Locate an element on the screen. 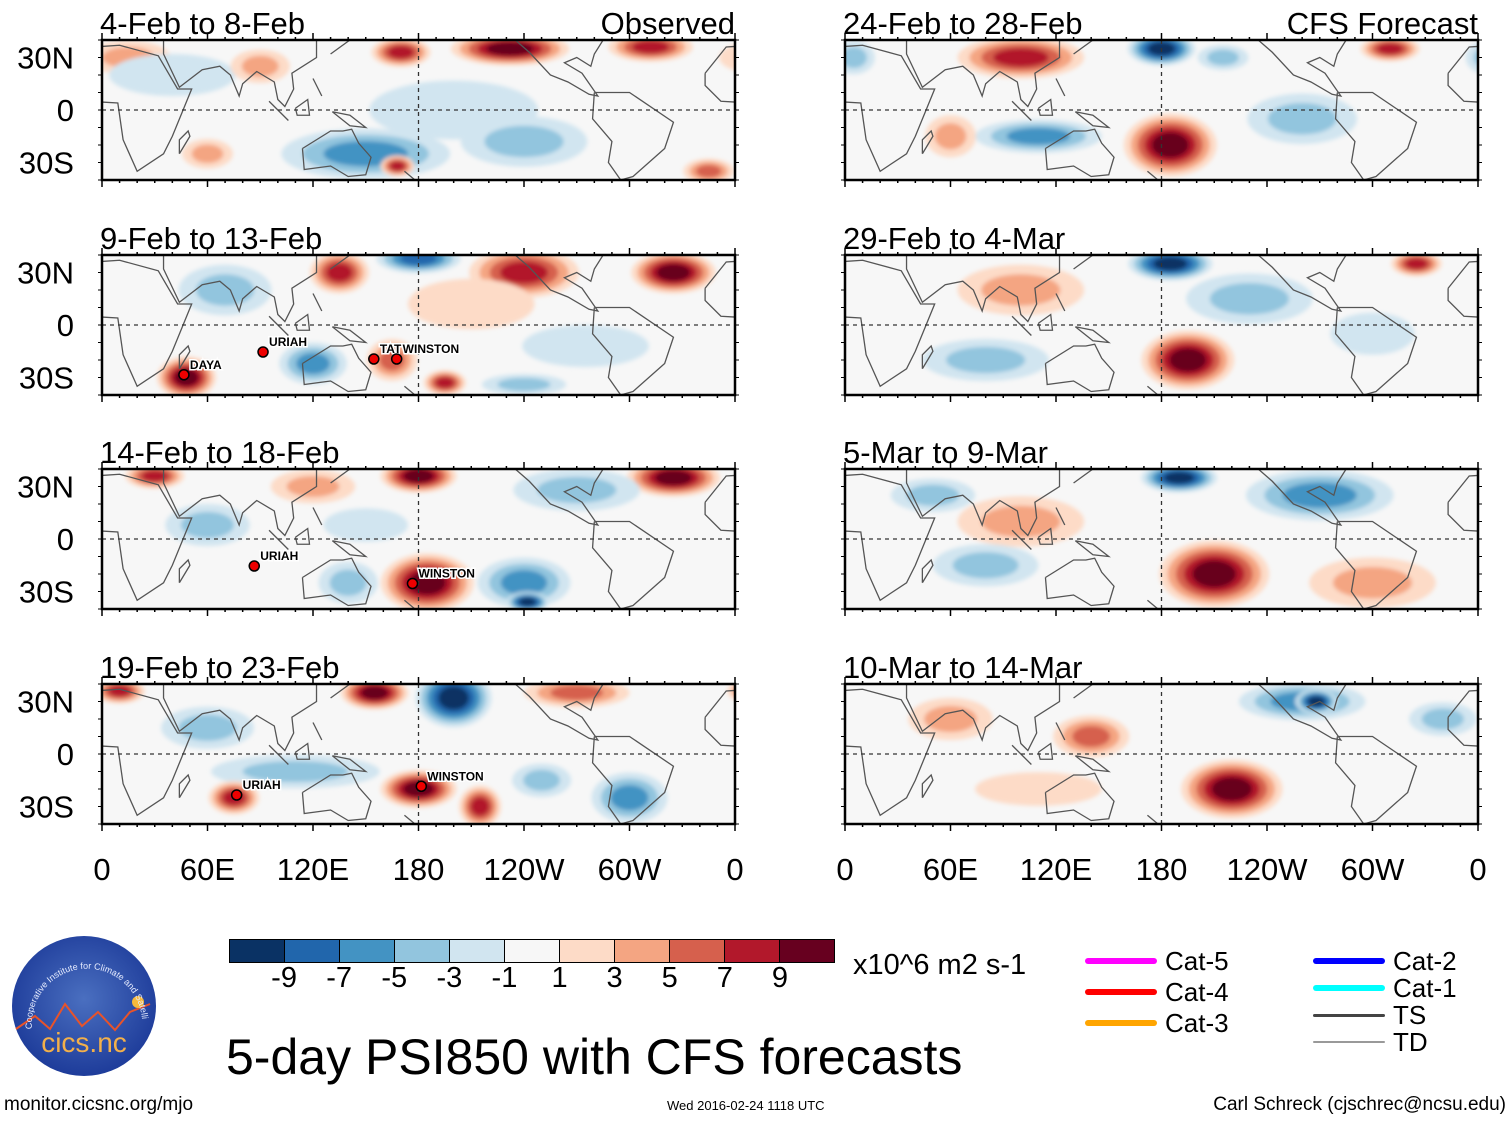  xtick-label: 0 is located at coordinates (844, 869).